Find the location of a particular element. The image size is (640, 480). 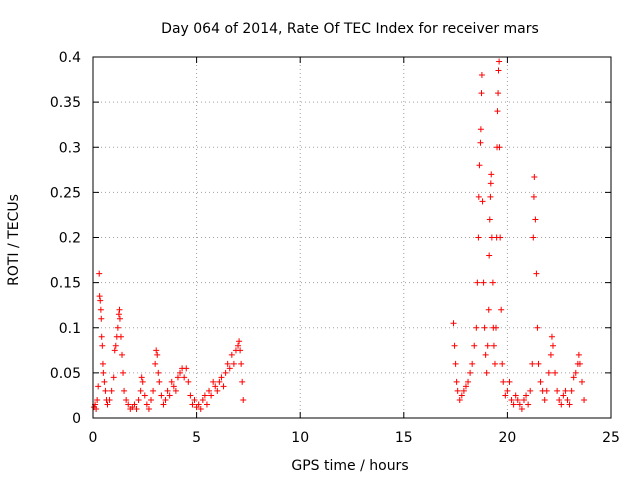

y-tick-label: 0.1 is located at coordinates (70, 329).